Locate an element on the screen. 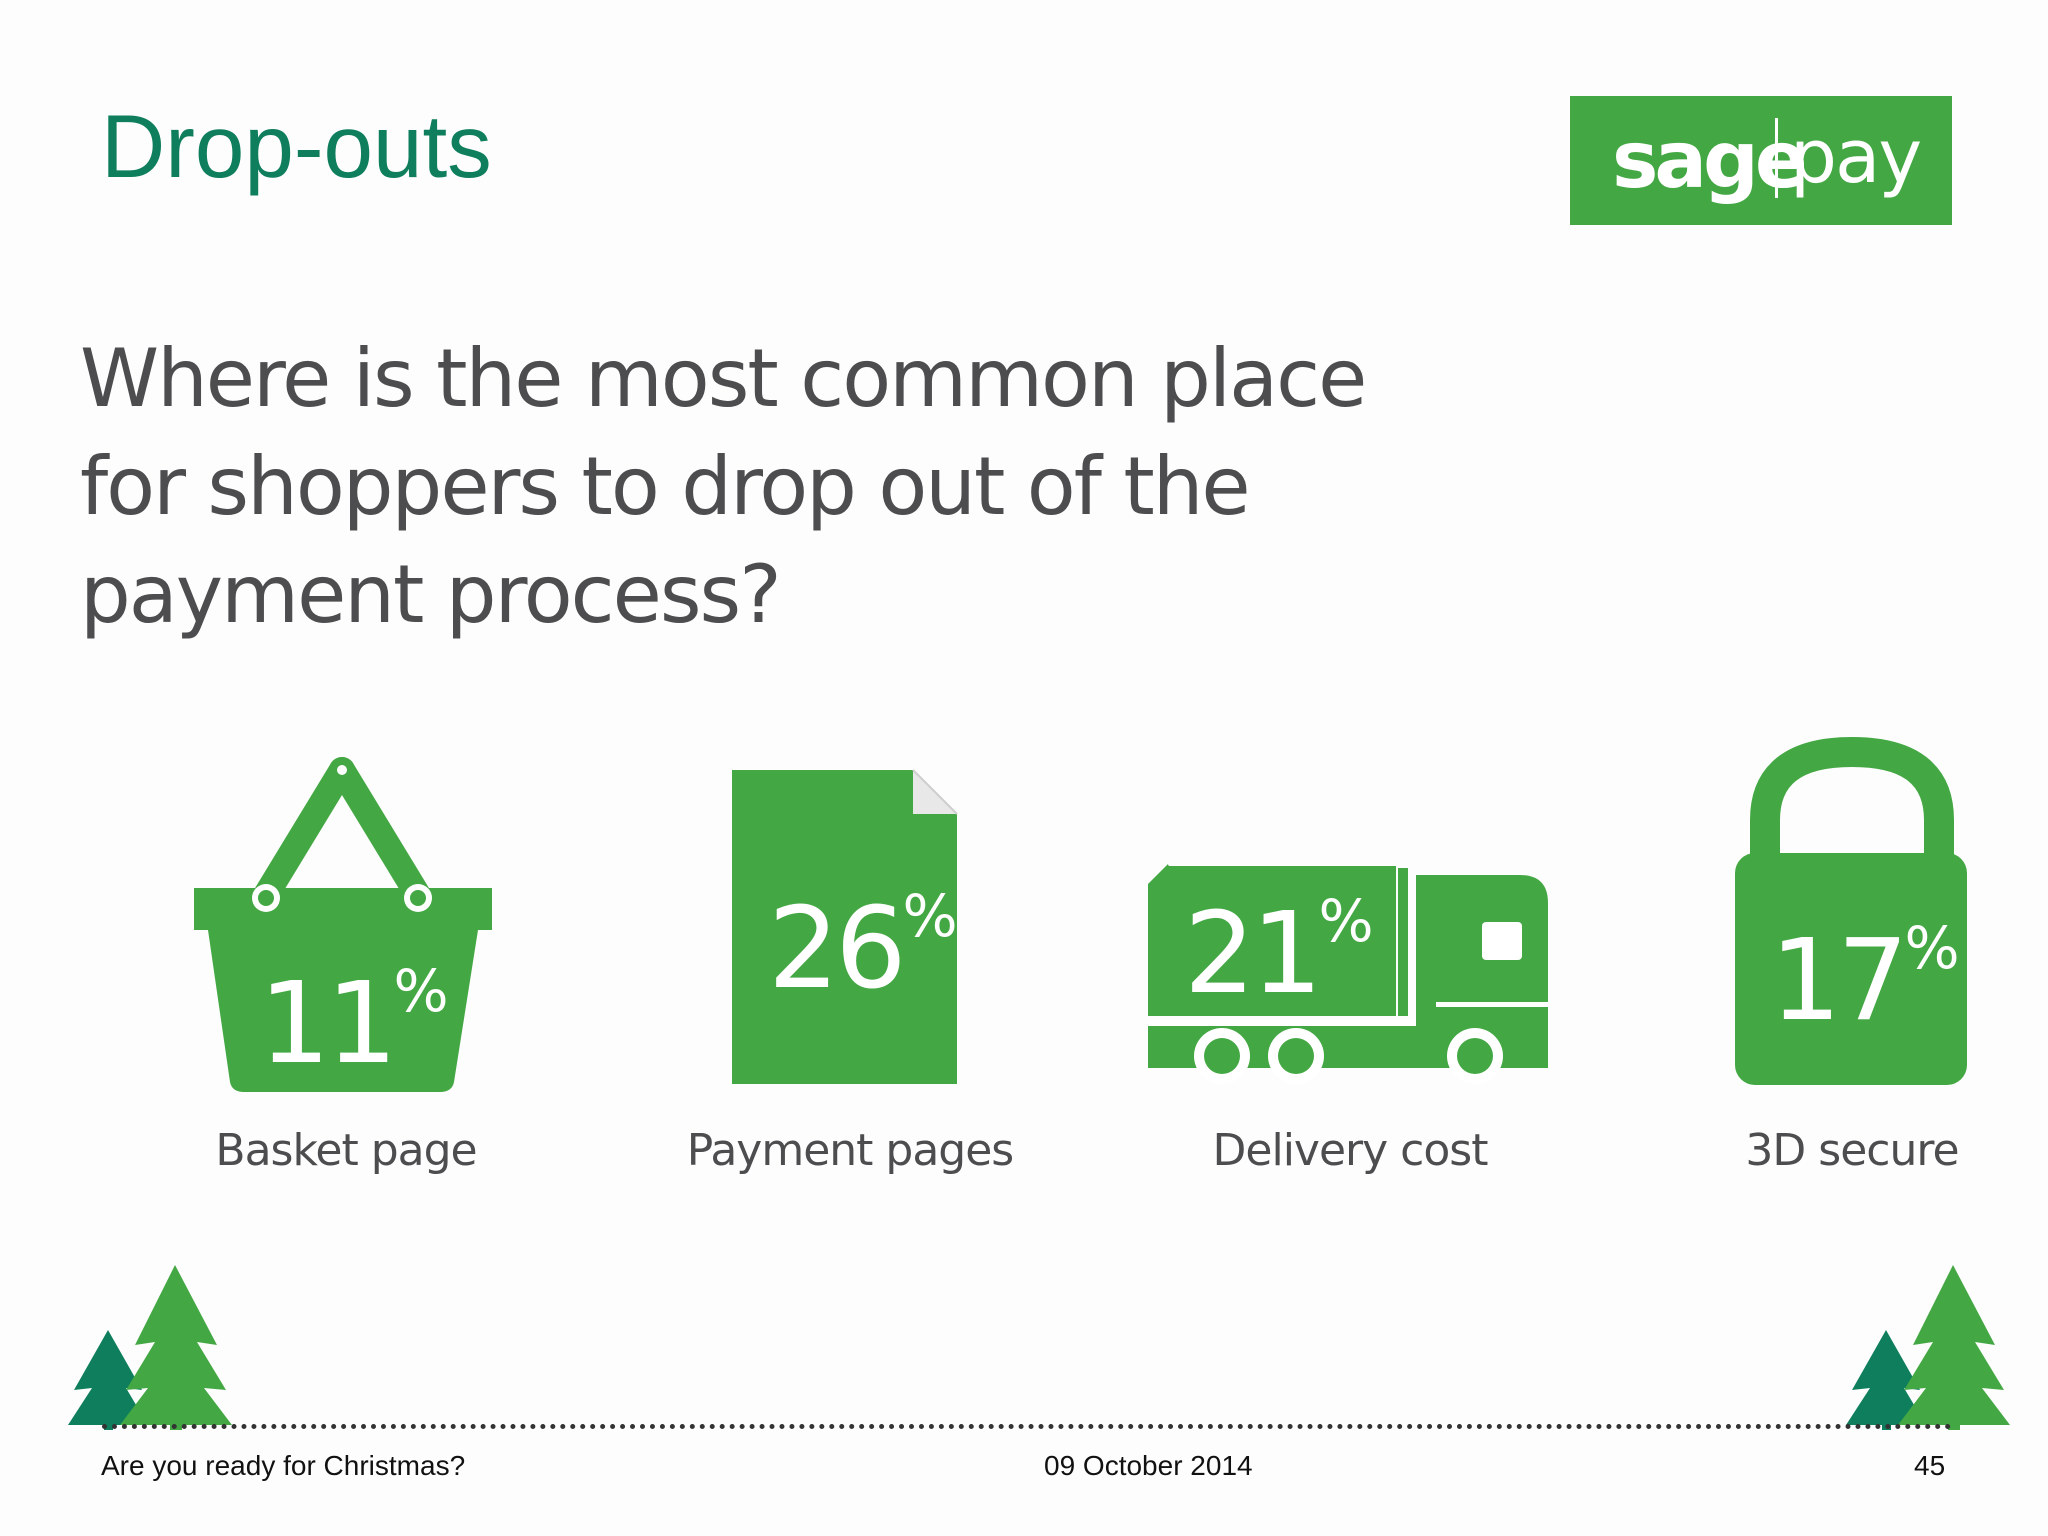  question-line: Where is the most common place is located at coordinates (723, 378).